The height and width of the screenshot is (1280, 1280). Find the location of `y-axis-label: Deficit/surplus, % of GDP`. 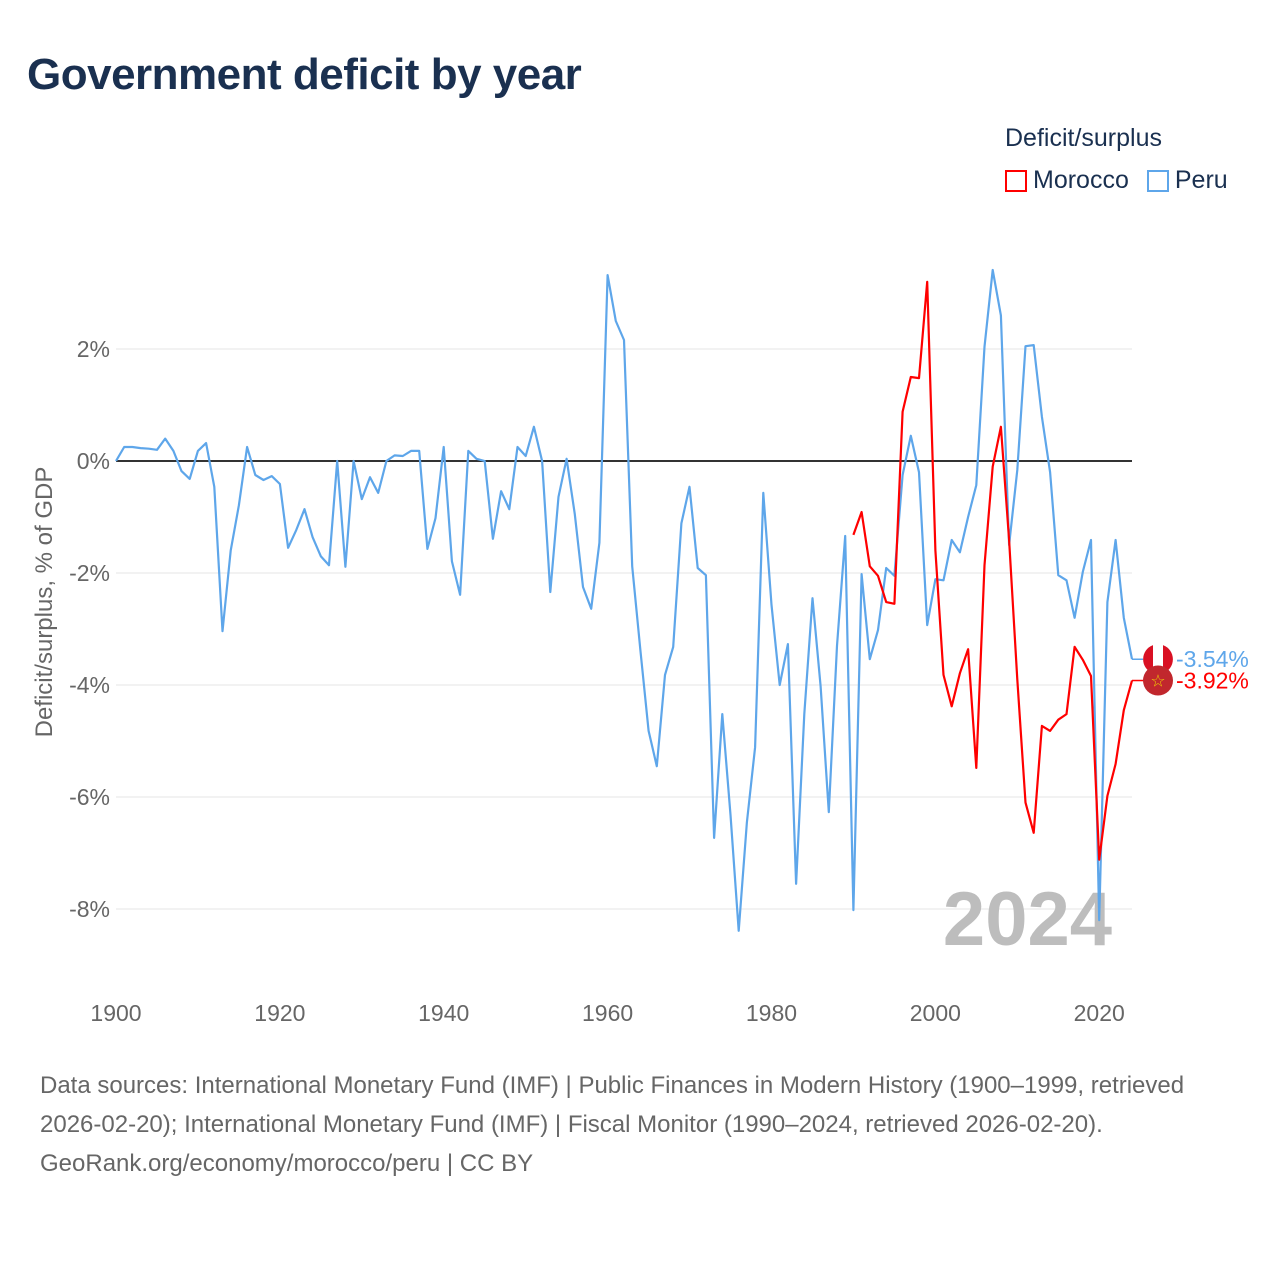

y-axis-label: Deficit/surplus, % of GDP is located at coordinates (44, 602).